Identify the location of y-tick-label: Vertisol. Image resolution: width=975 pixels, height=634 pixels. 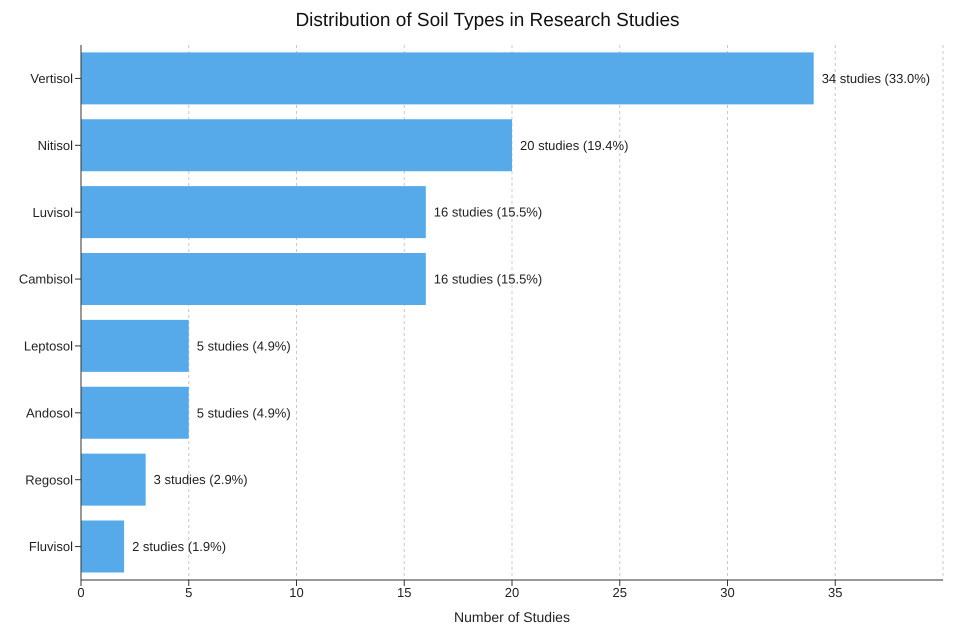
(52, 78).